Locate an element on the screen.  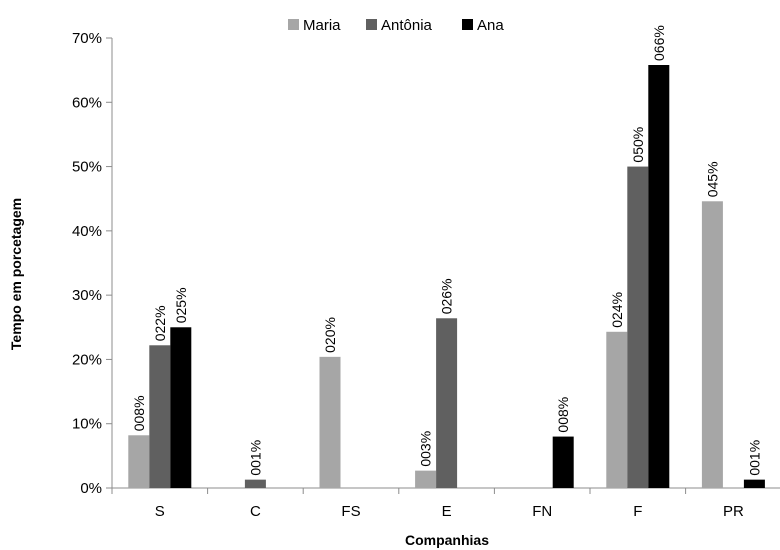
x-tick-label: PR is located at coordinates (733, 511).